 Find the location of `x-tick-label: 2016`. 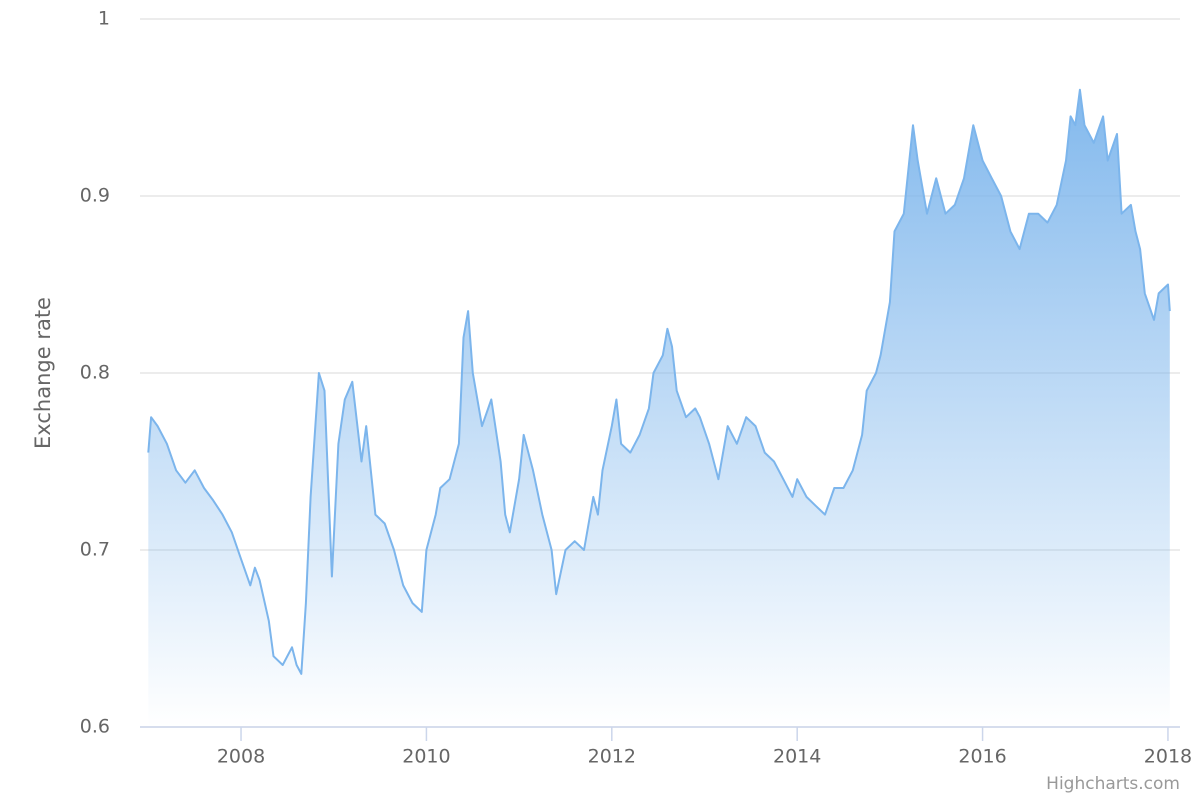

x-tick-label: 2016 is located at coordinates (982, 757).